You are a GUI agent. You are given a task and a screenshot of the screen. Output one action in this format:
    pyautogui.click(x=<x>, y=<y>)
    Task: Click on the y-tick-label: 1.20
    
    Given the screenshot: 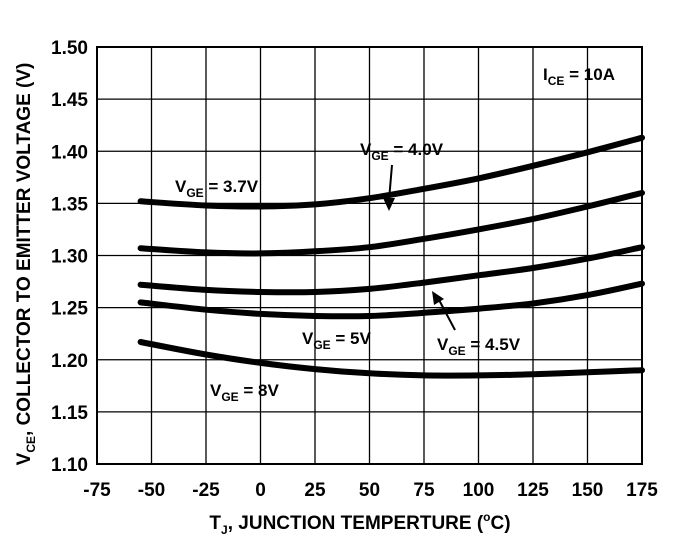 What is the action you would take?
    pyautogui.click(x=69, y=361)
    